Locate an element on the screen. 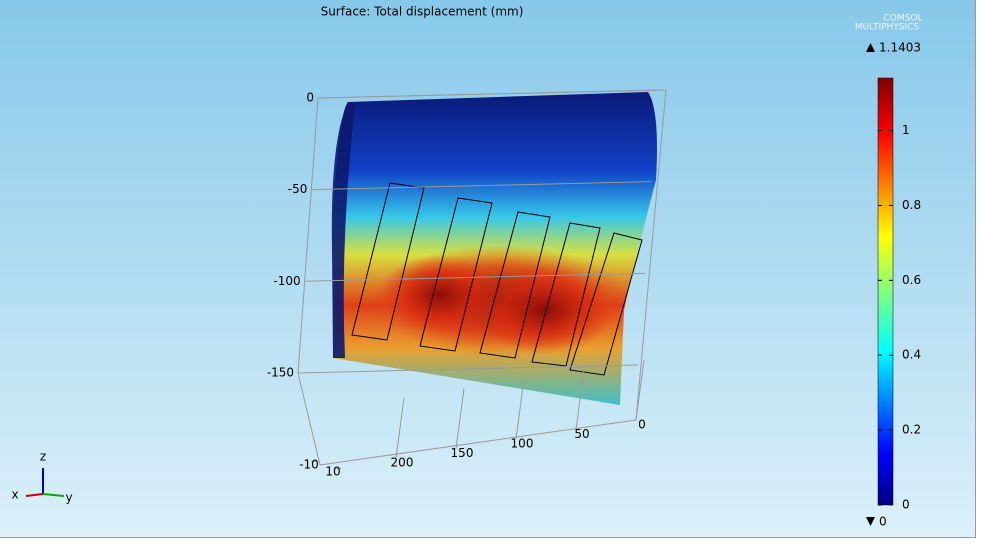 This screenshot has height=549, width=981. min-marker is located at coordinates (870, 521).